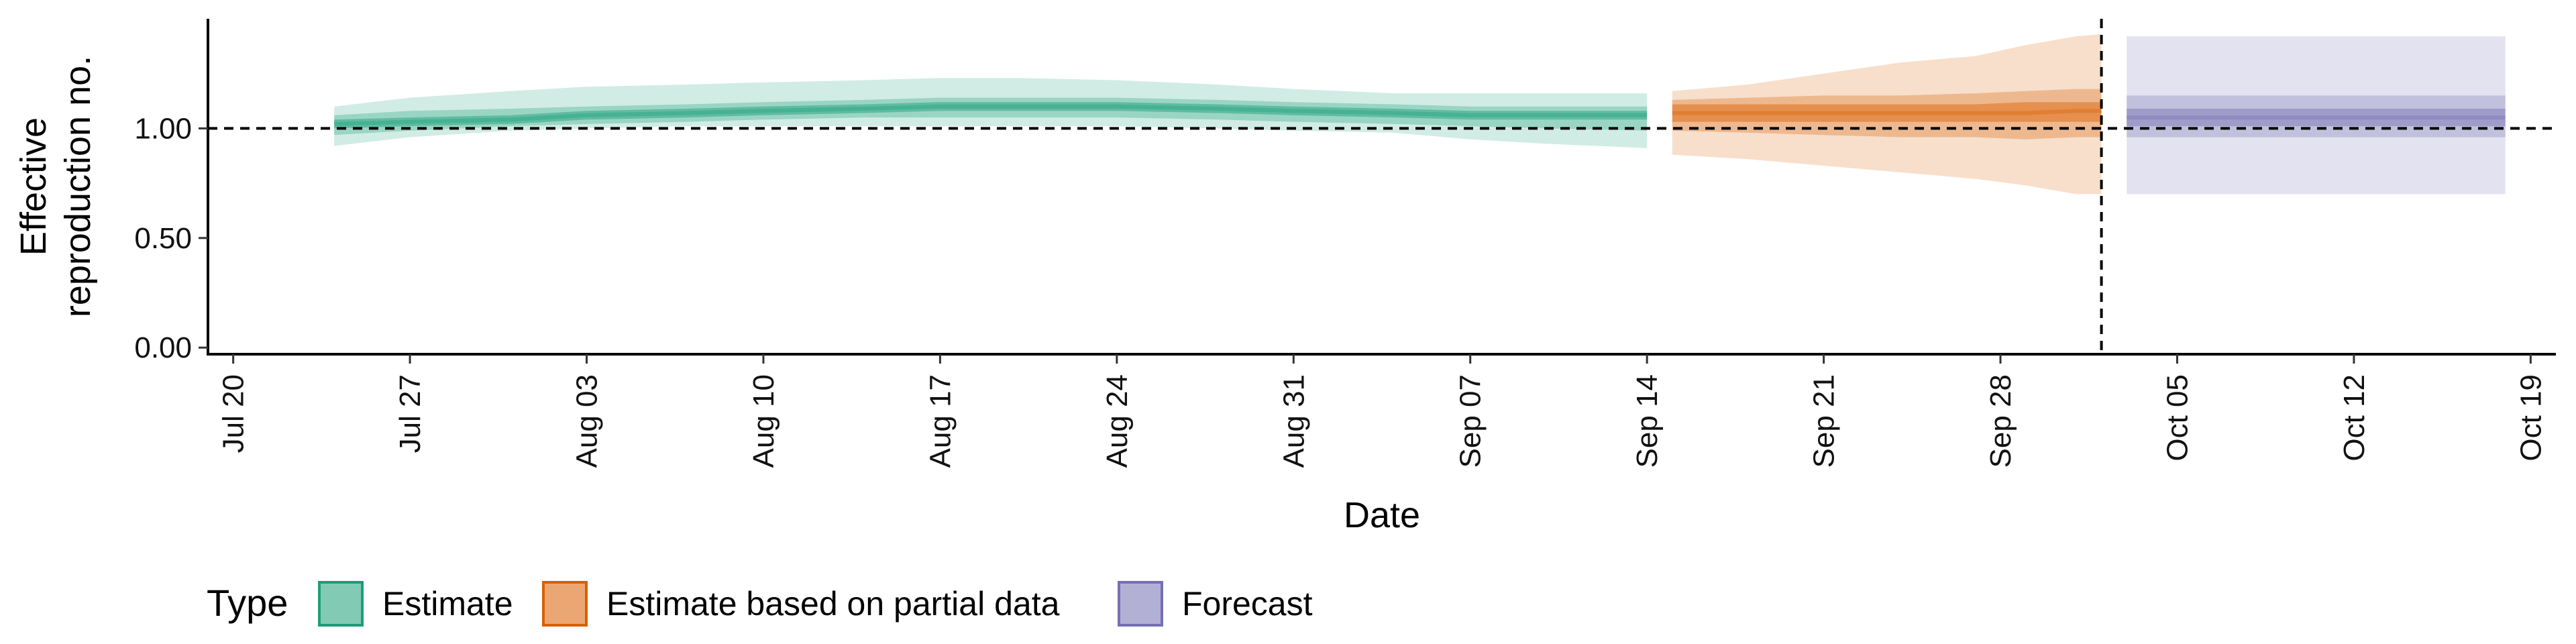  What do you see at coordinates (2177, 418) in the screenshot?
I see `x-tick-label: Oct 05` at bounding box center [2177, 418].